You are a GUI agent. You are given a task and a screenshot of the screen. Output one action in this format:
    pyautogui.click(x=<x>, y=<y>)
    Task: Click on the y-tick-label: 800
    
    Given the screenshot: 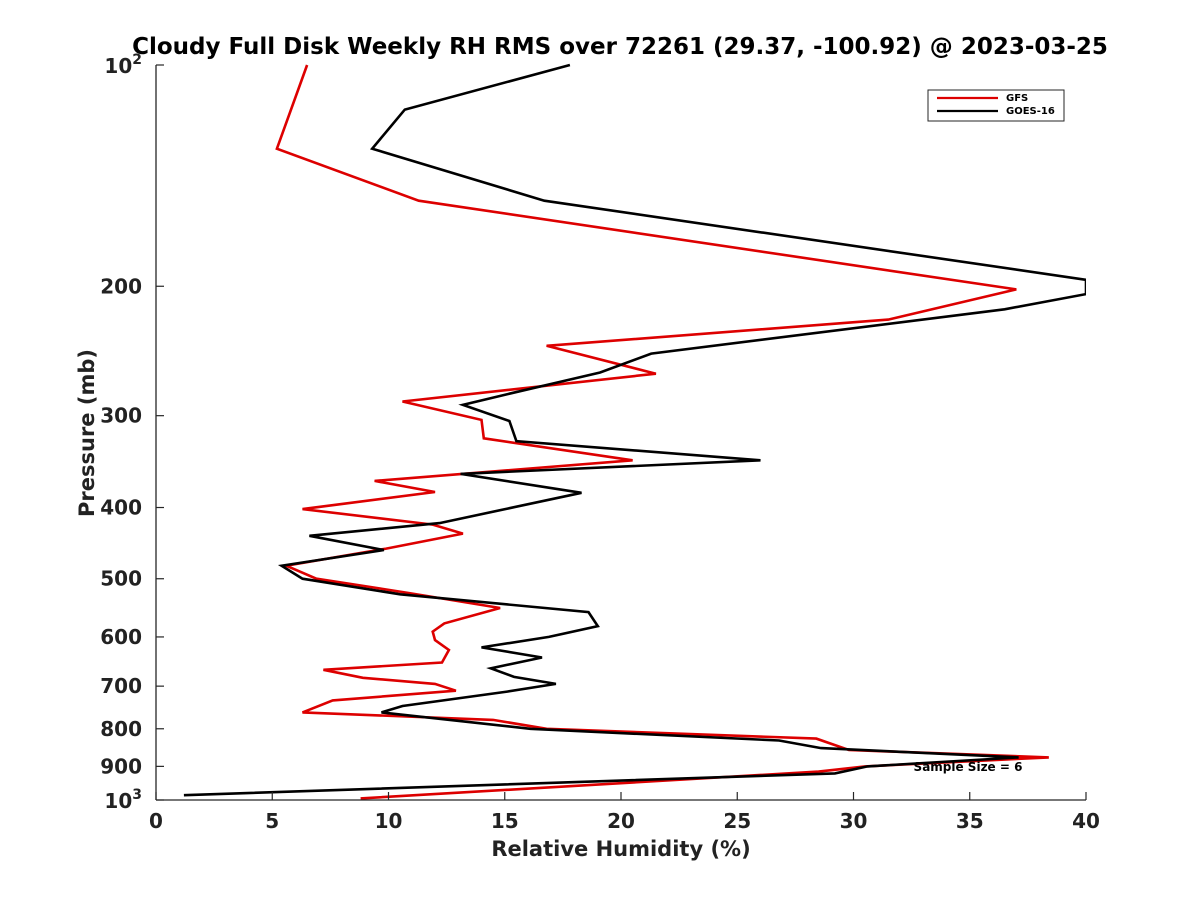 What is the action you would take?
    pyautogui.click(x=121, y=729)
    